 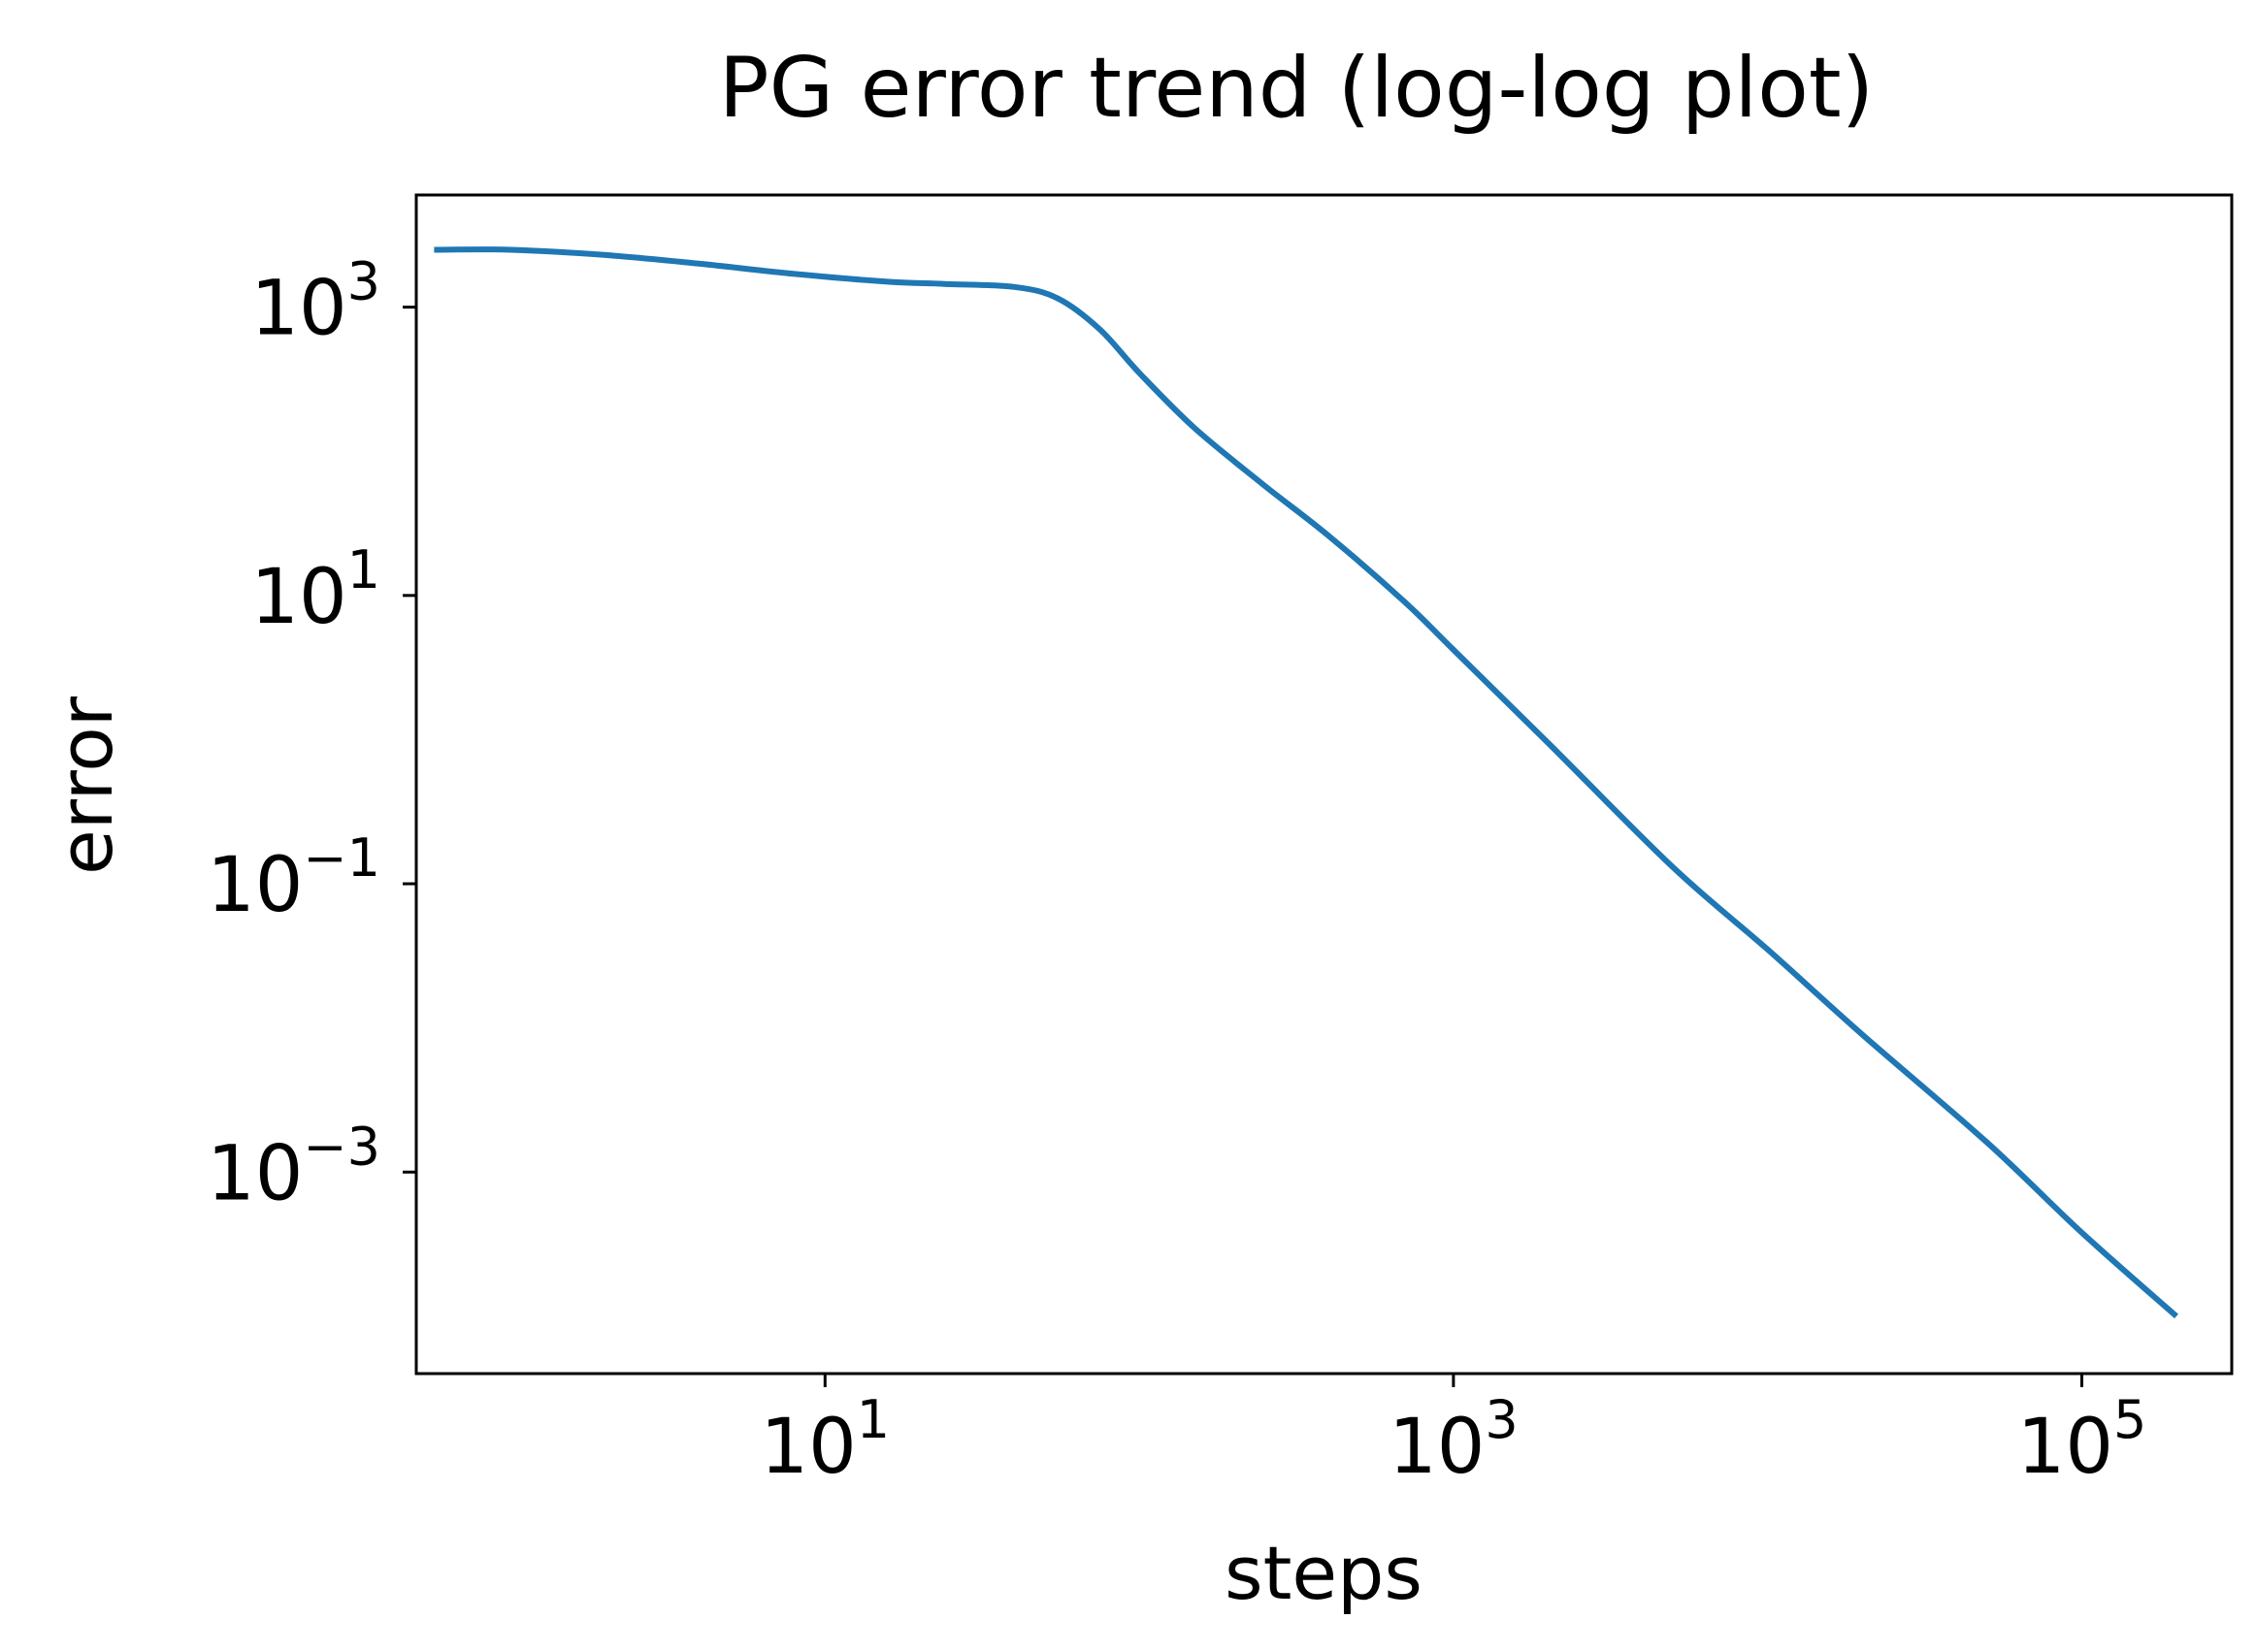 What do you see at coordinates (825, 1440) in the screenshot?
I see `x-tick-label: 10¹` at bounding box center [825, 1440].